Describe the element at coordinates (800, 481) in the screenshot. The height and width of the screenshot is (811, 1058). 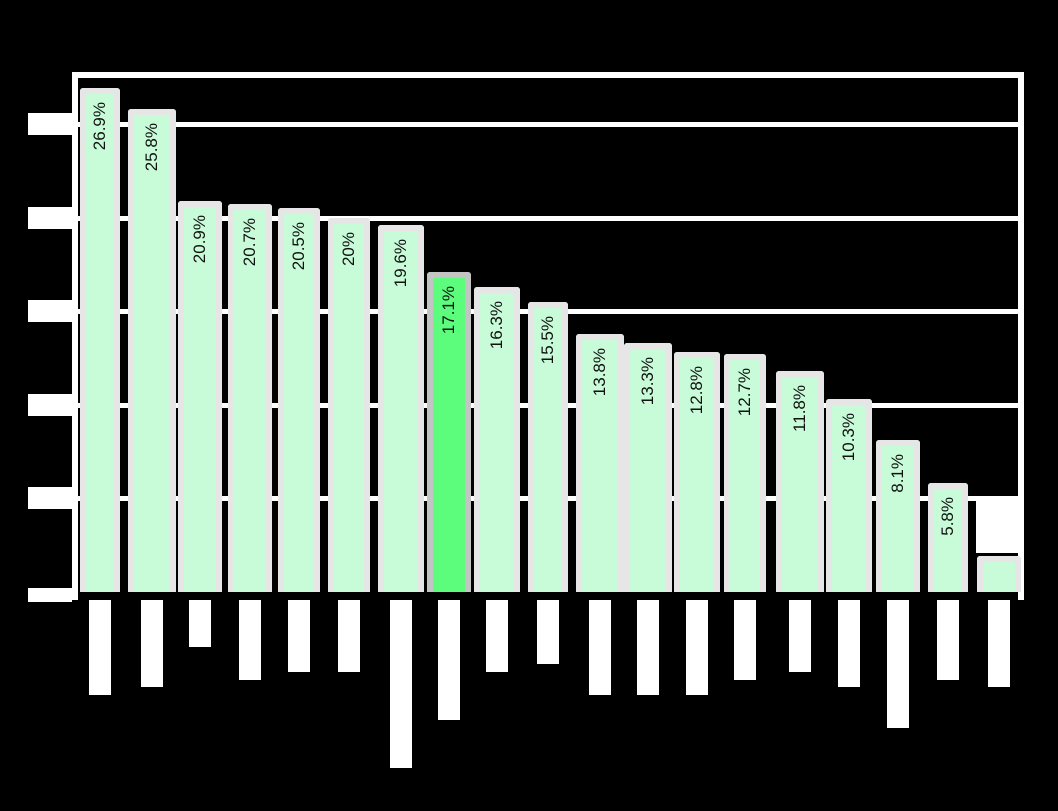
I see `bar: 11.8%` at that location.